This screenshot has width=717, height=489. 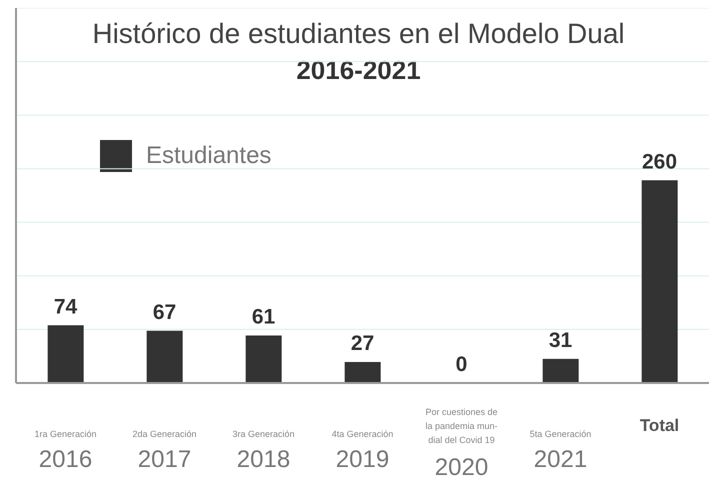 What do you see at coordinates (660, 162) in the screenshot?
I see `data-label: 260` at bounding box center [660, 162].